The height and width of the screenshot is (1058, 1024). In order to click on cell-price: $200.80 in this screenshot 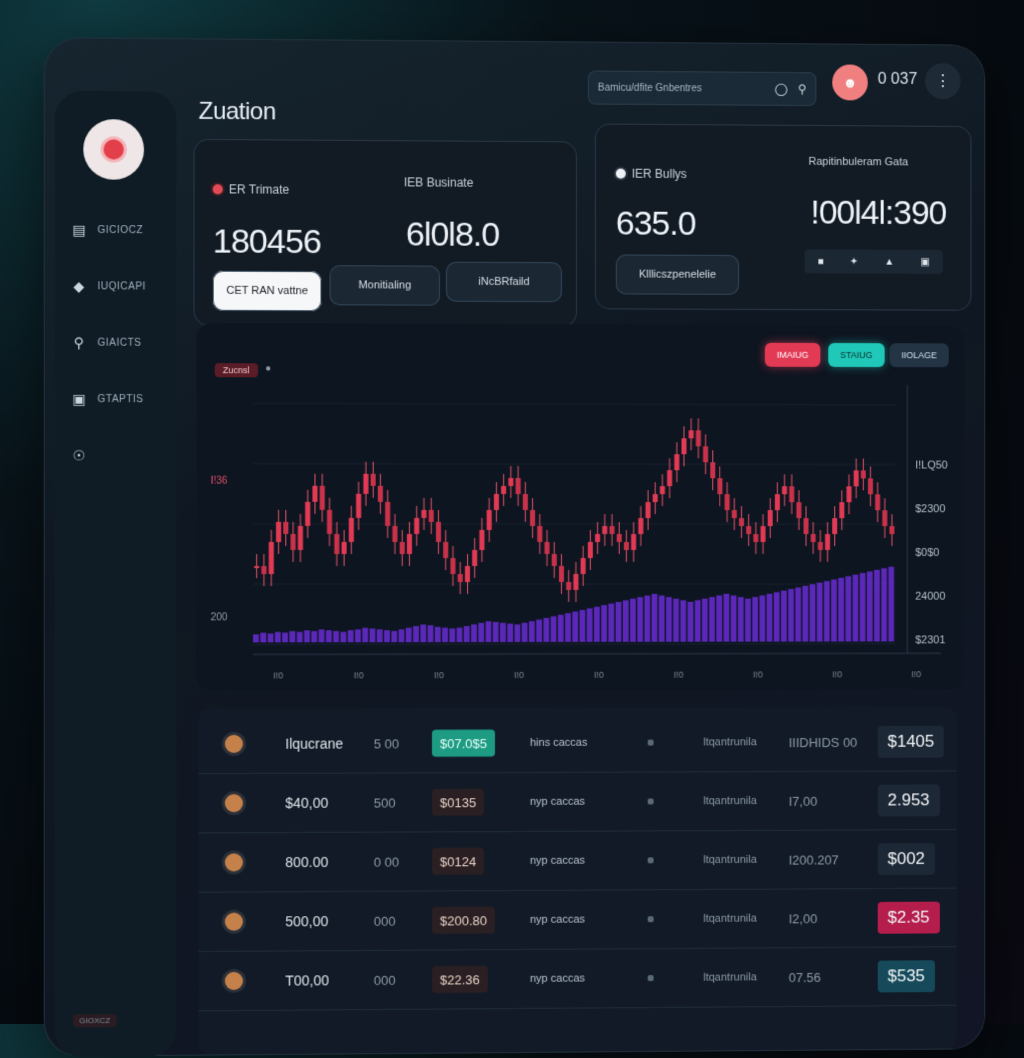, I will do `click(463, 920)`.